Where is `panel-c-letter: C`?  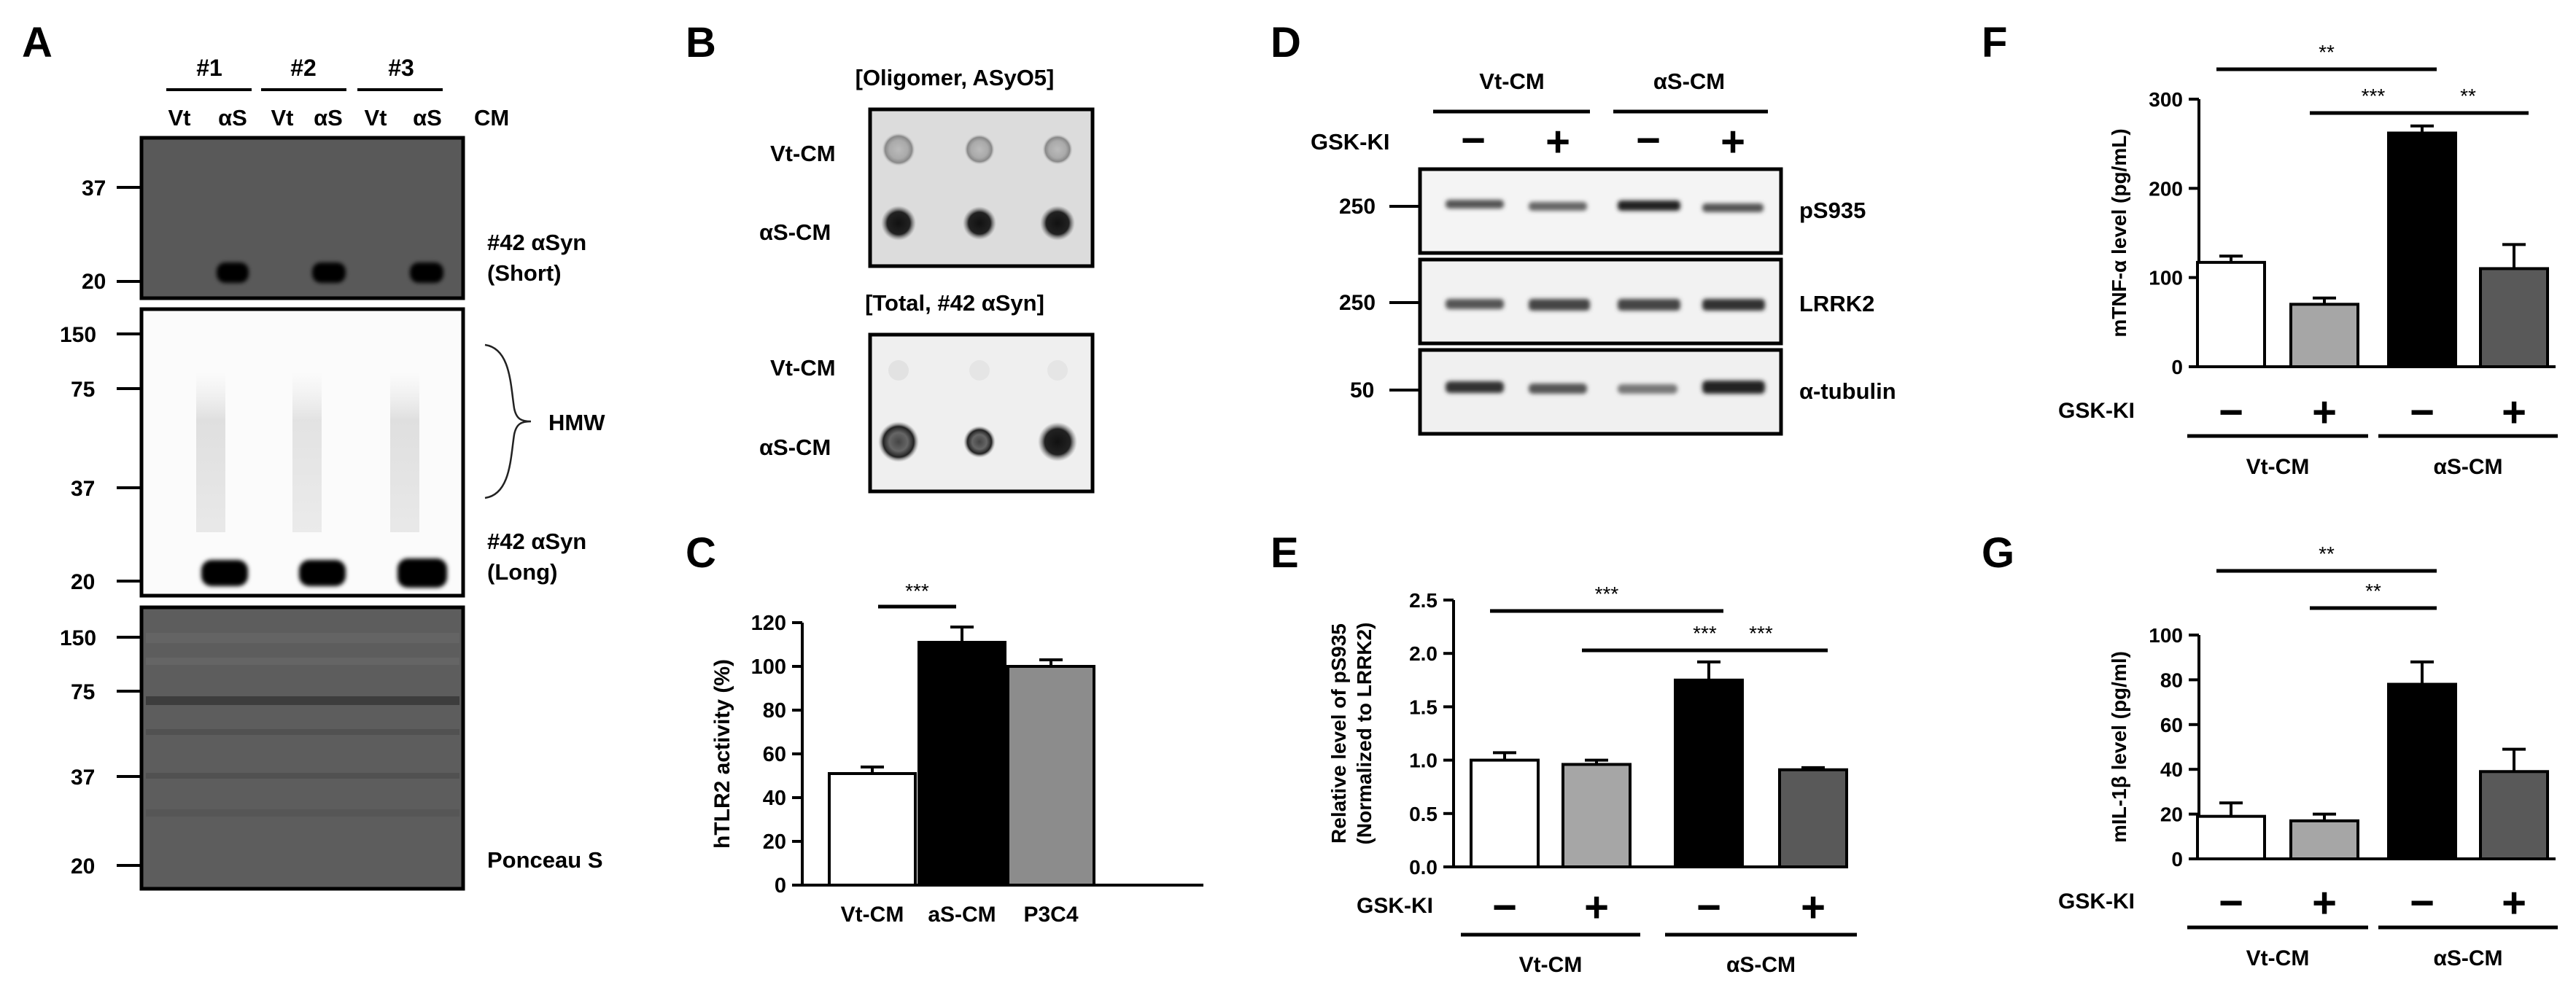
panel-c-letter: C is located at coordinates (701, 553).